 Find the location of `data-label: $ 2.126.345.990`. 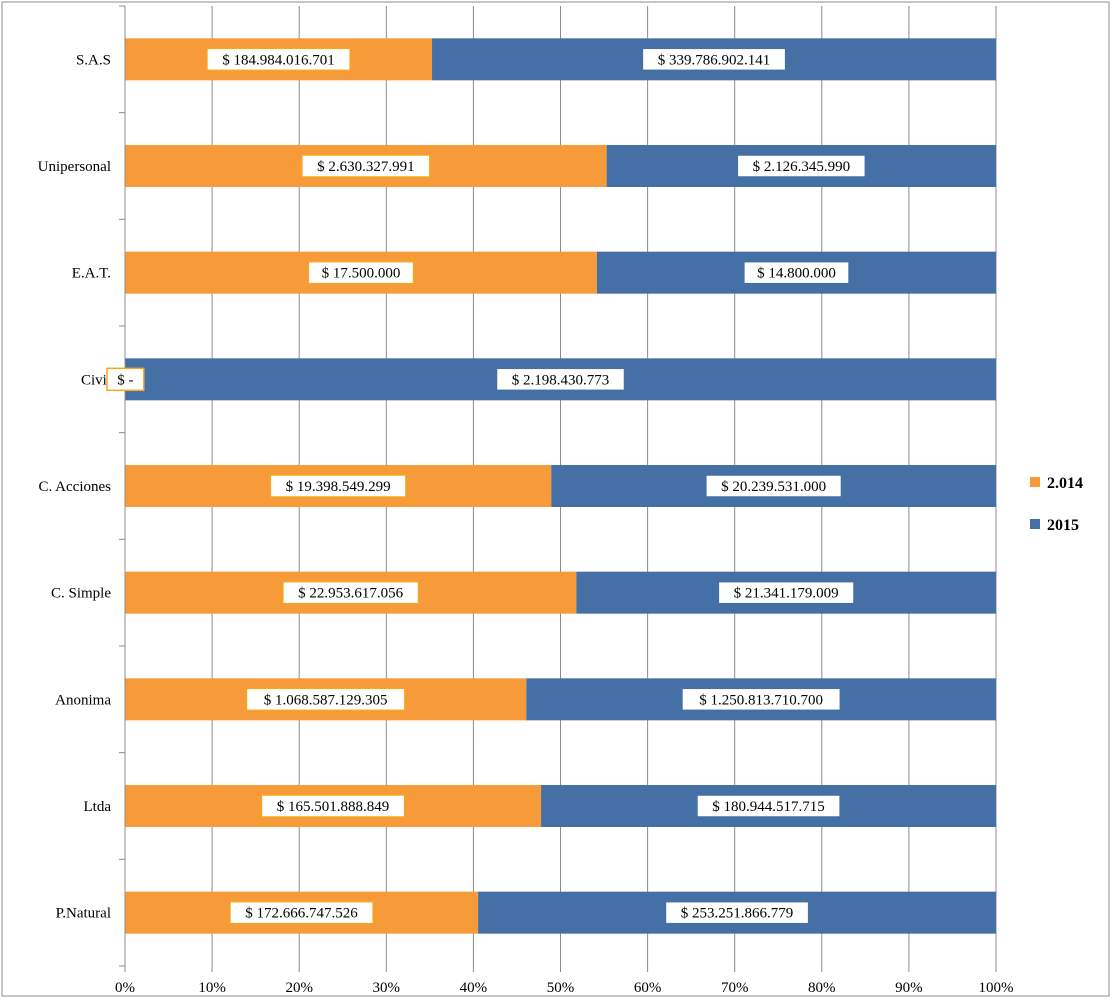

data-label: $ 2.126.345.990 is located at coordinates (802, 167).